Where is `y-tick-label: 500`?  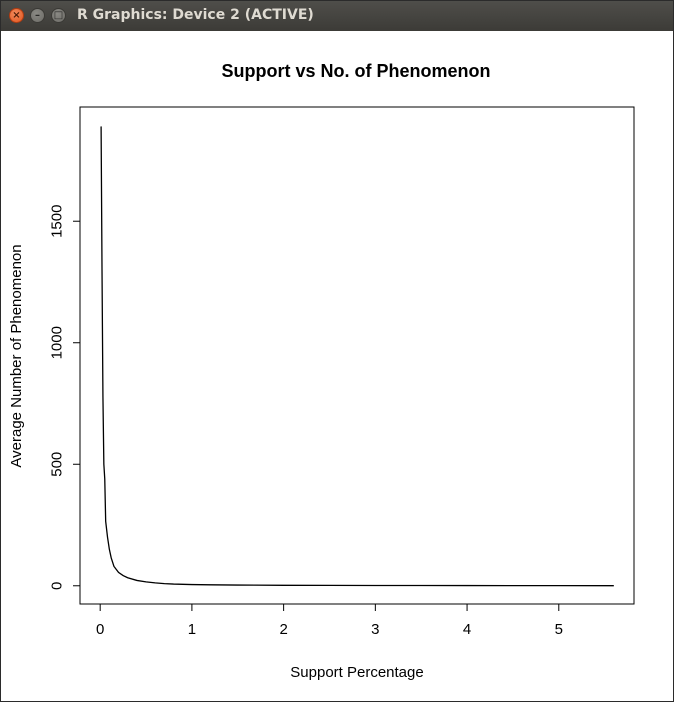
y-tick-label: 500 is located at coordinates (57, 464).